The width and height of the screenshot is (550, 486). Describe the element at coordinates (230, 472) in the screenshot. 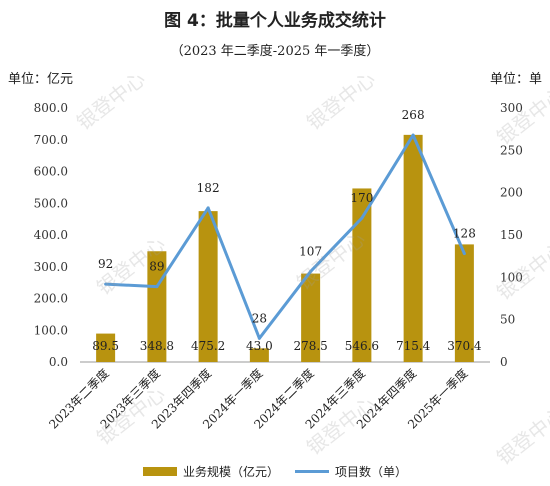

I see `legend-bar-label: 业务规模（亿元）` at that location.